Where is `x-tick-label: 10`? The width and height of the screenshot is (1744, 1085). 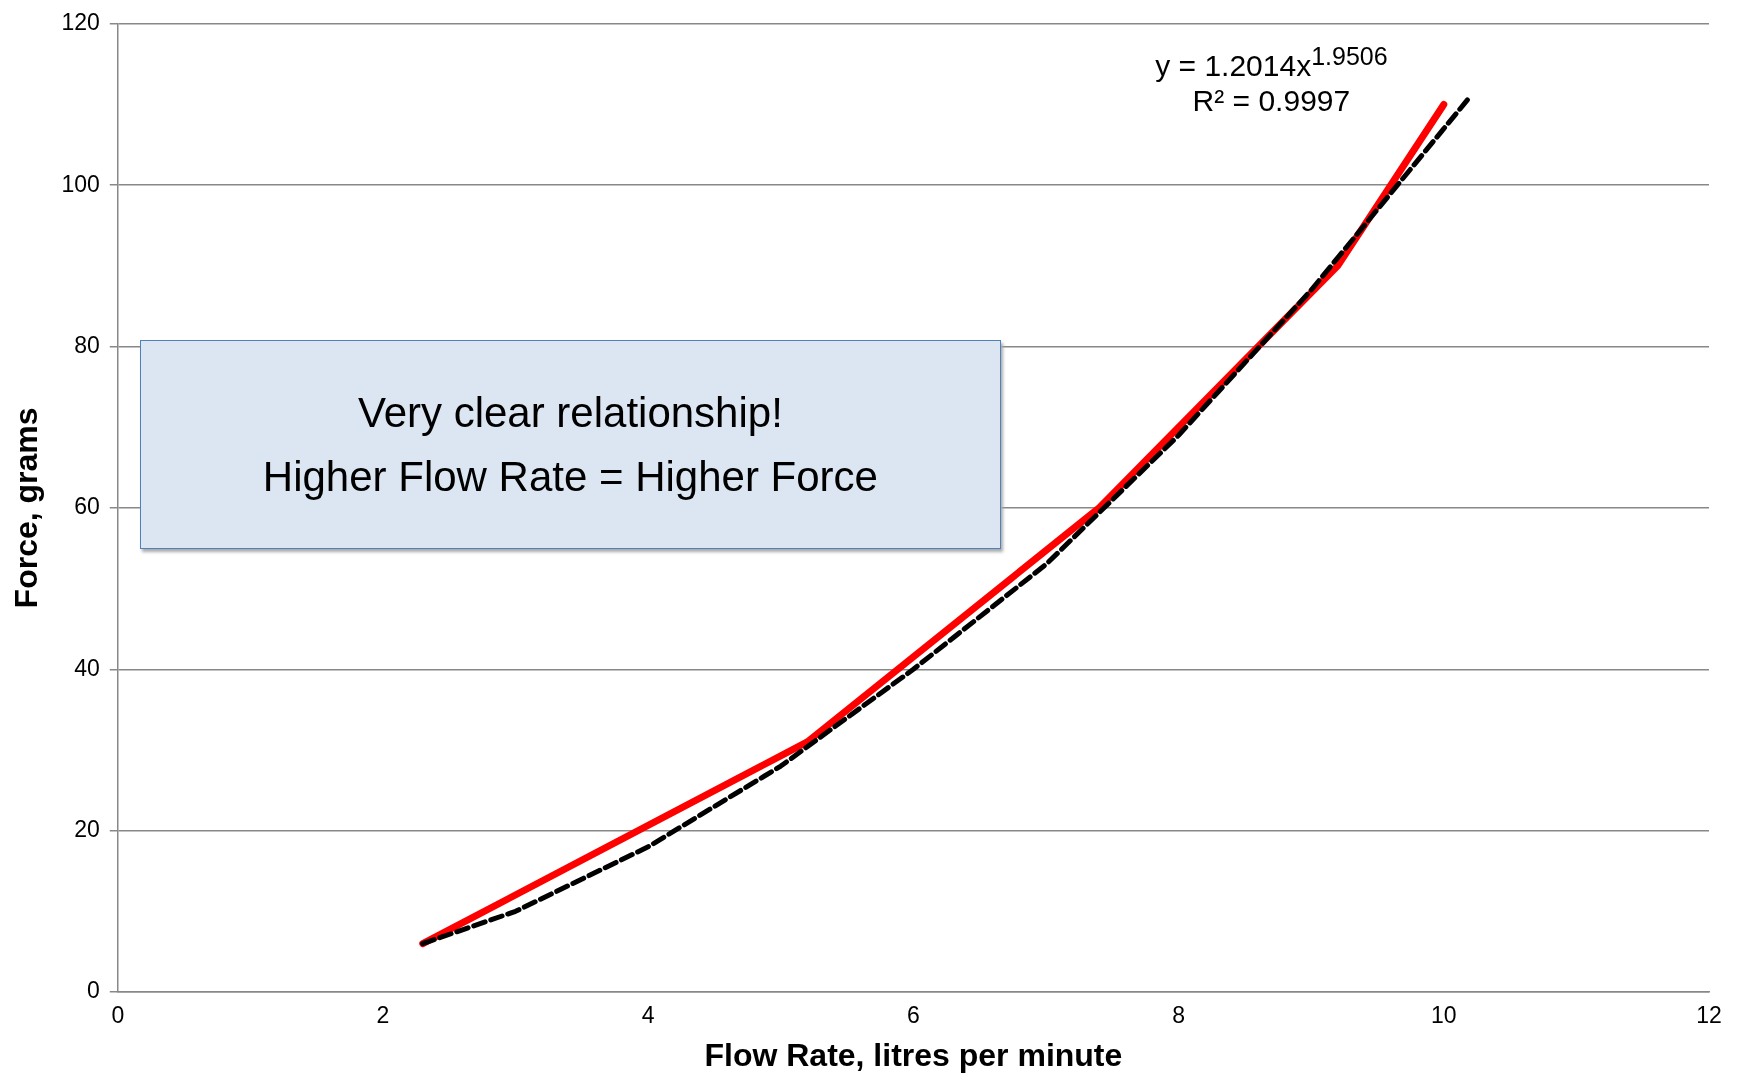 x-tick-label: 10 is located at coordinates (1444, 1015).